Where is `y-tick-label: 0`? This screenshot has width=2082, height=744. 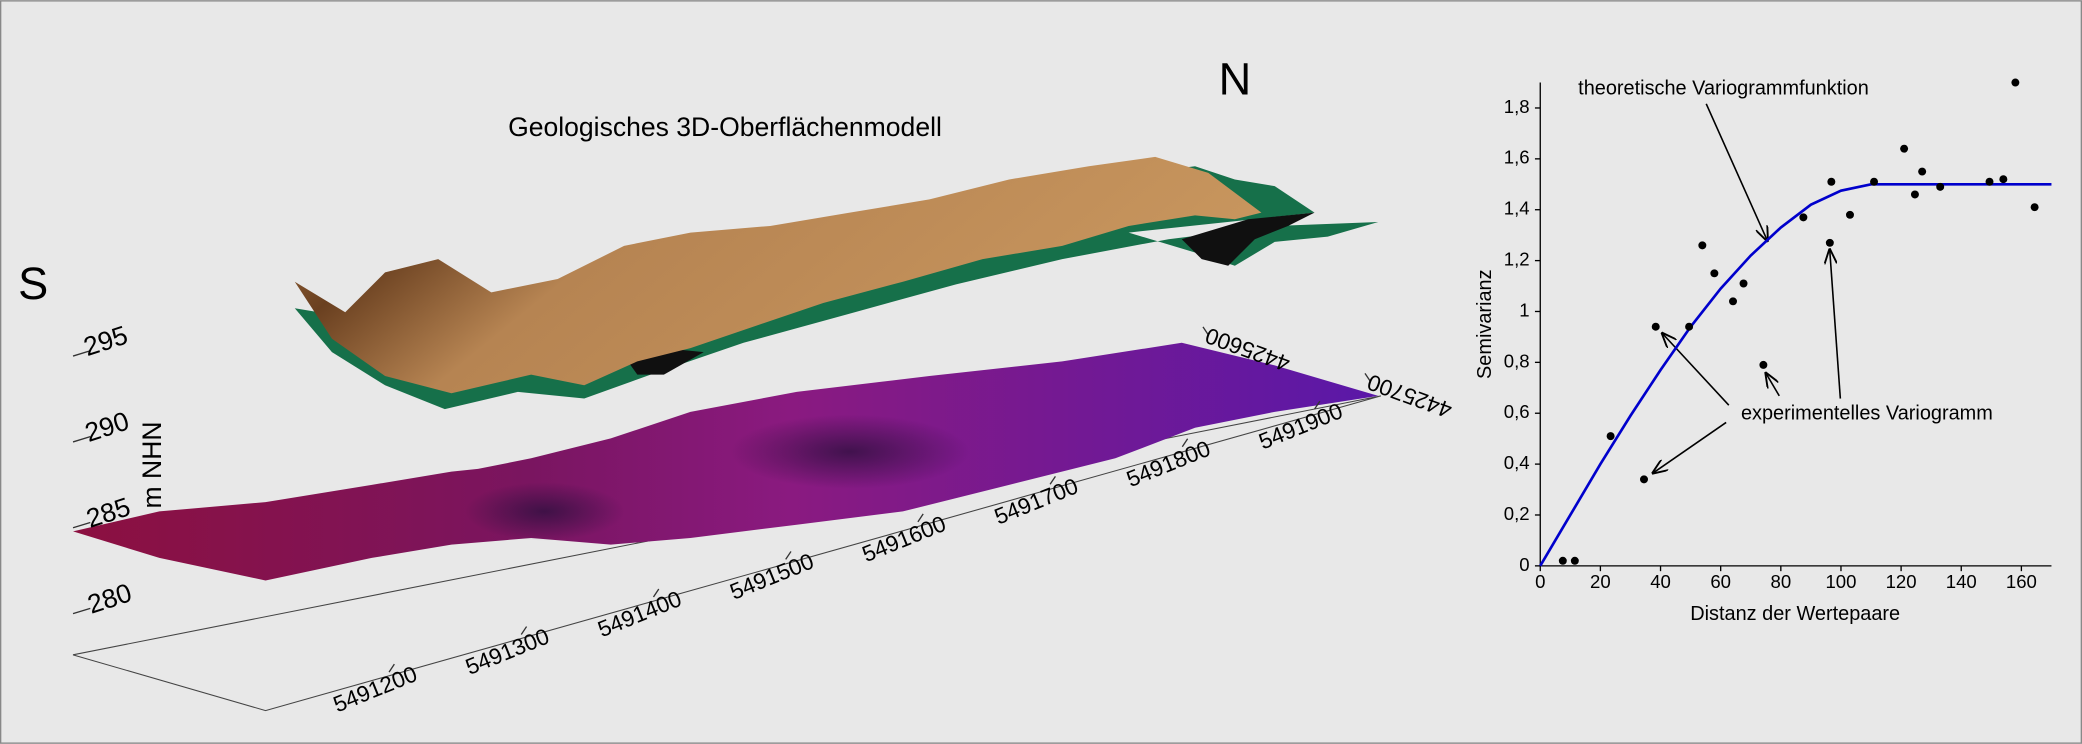 y-tick-label: 0 is located at coordinates (1524, 564).